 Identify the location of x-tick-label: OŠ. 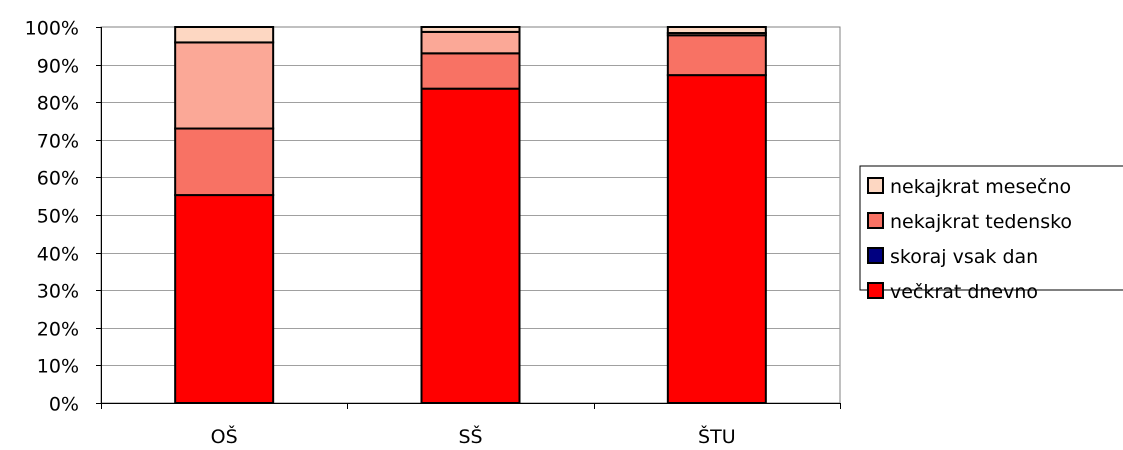
(224, 436).